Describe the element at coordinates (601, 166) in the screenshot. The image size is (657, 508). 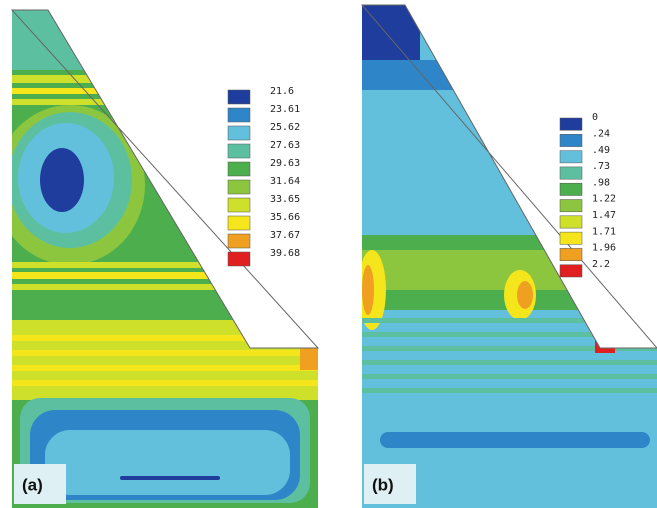
I see `legend-label: .73` at that location.